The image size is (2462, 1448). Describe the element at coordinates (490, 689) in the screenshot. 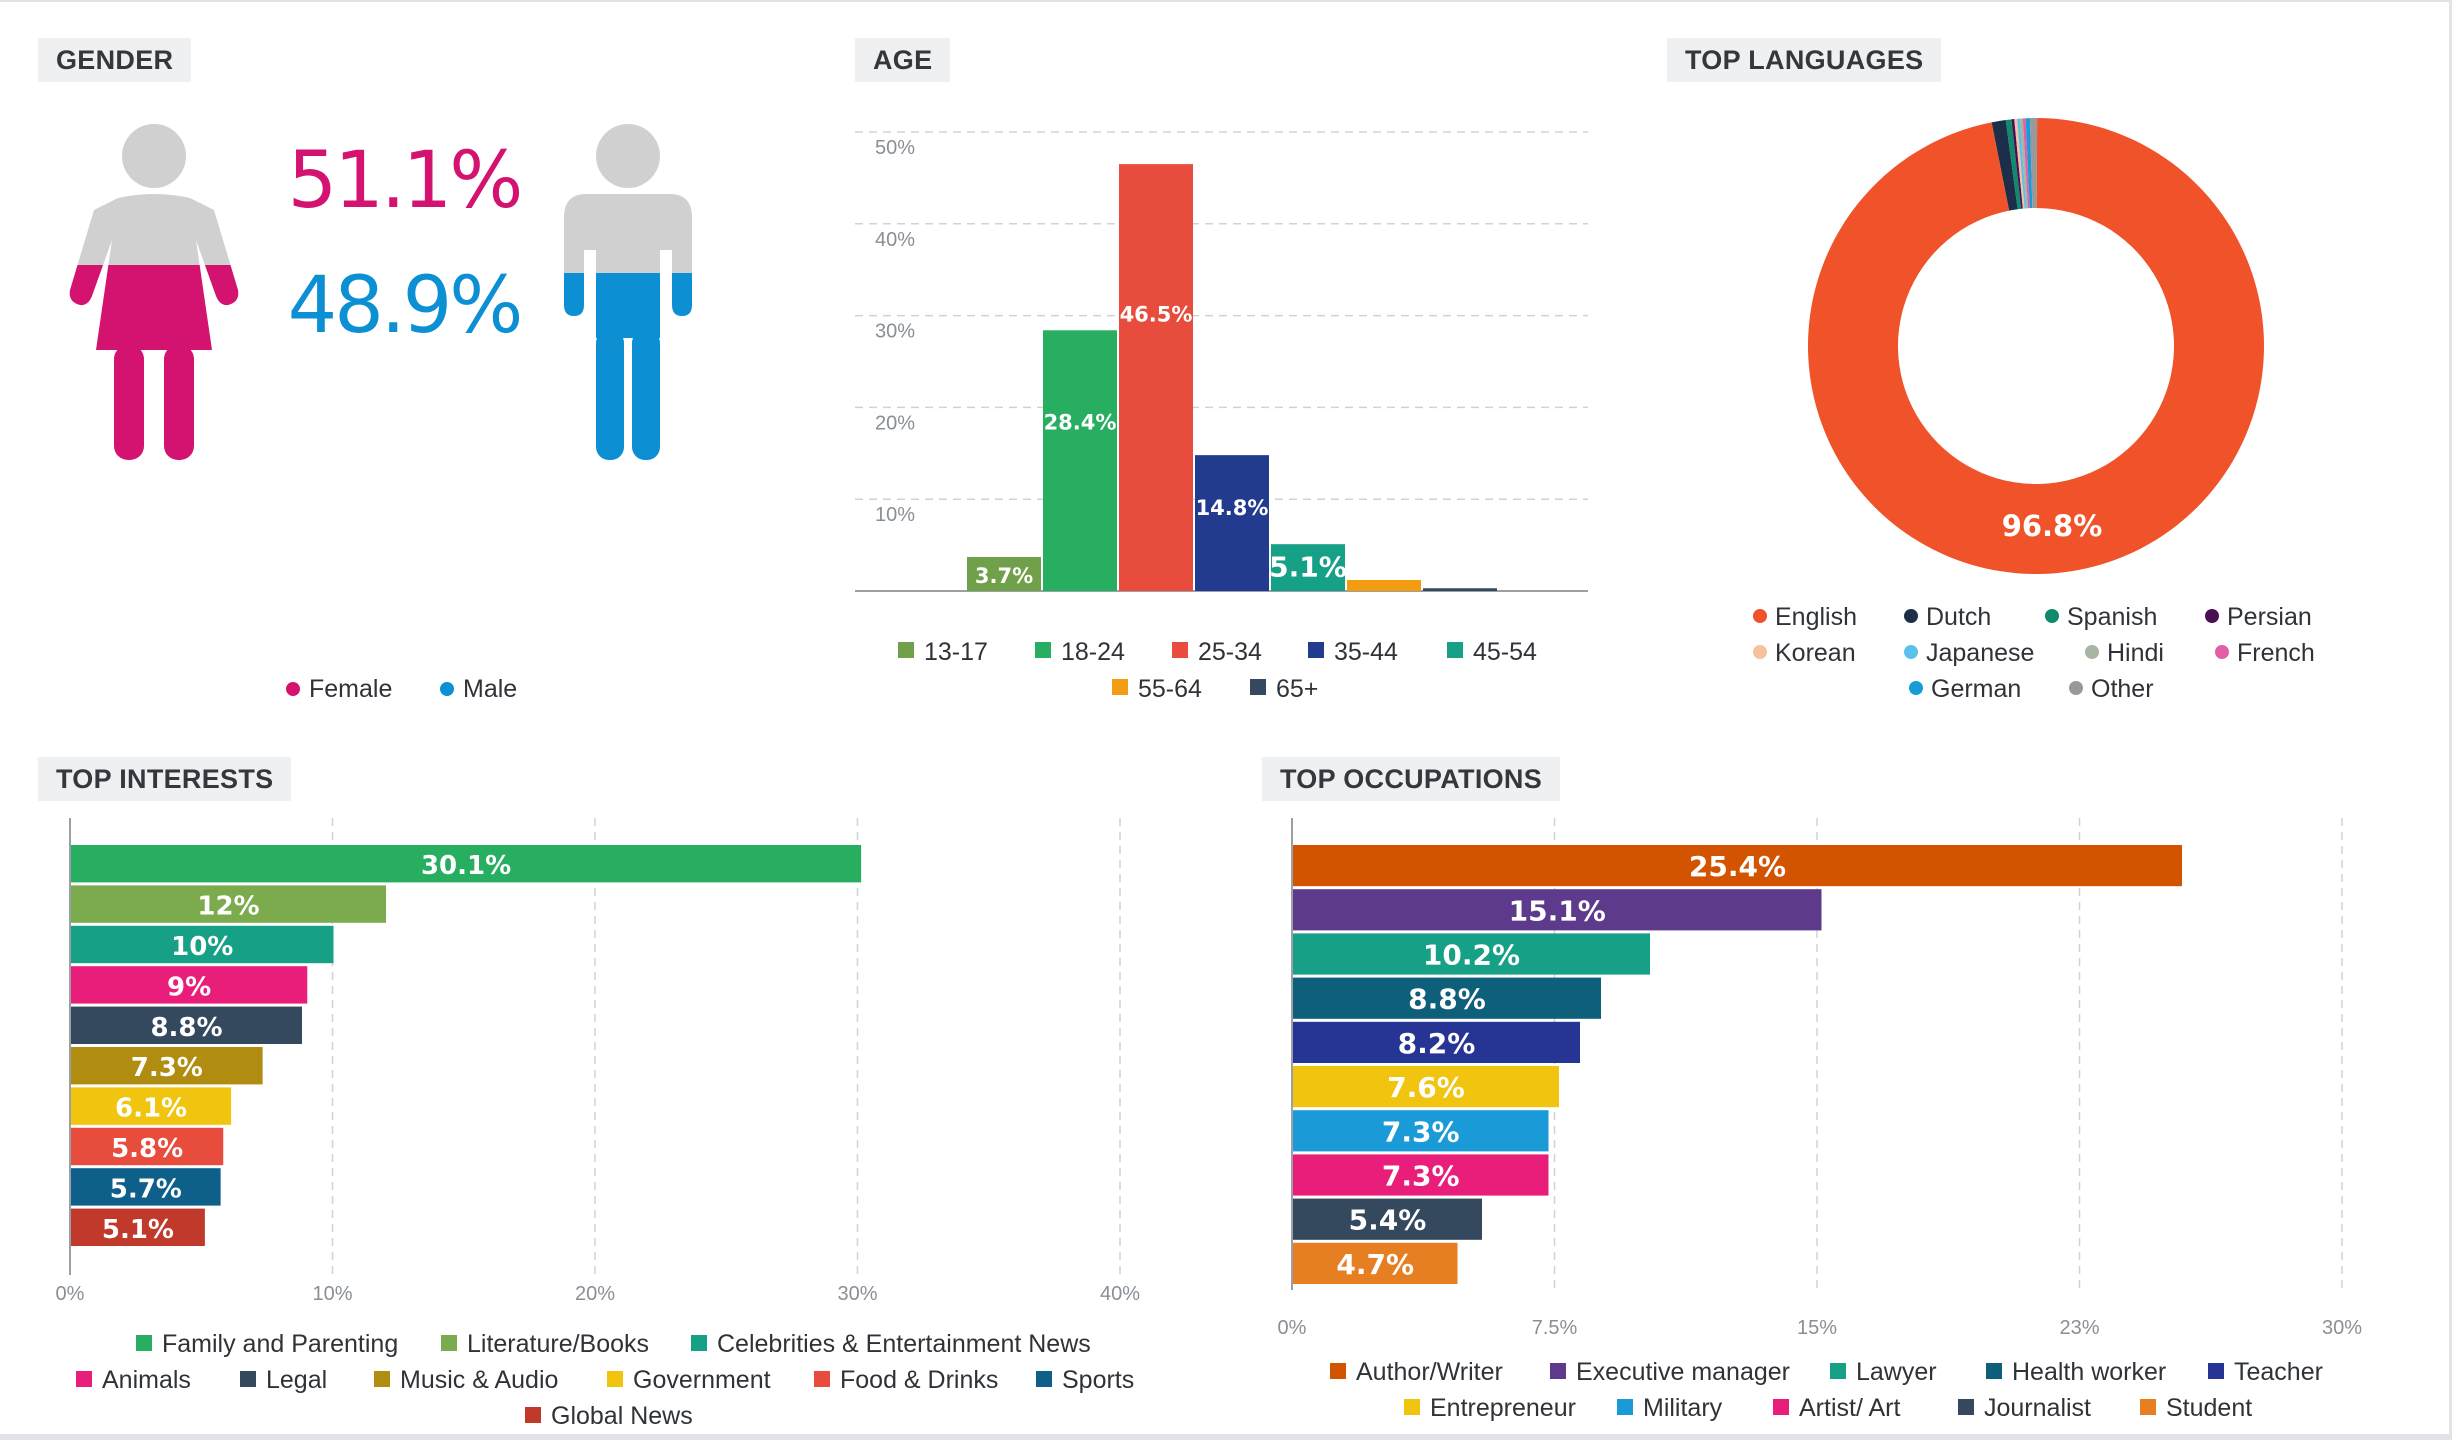

I see `male-legend-label: Male` at that location.